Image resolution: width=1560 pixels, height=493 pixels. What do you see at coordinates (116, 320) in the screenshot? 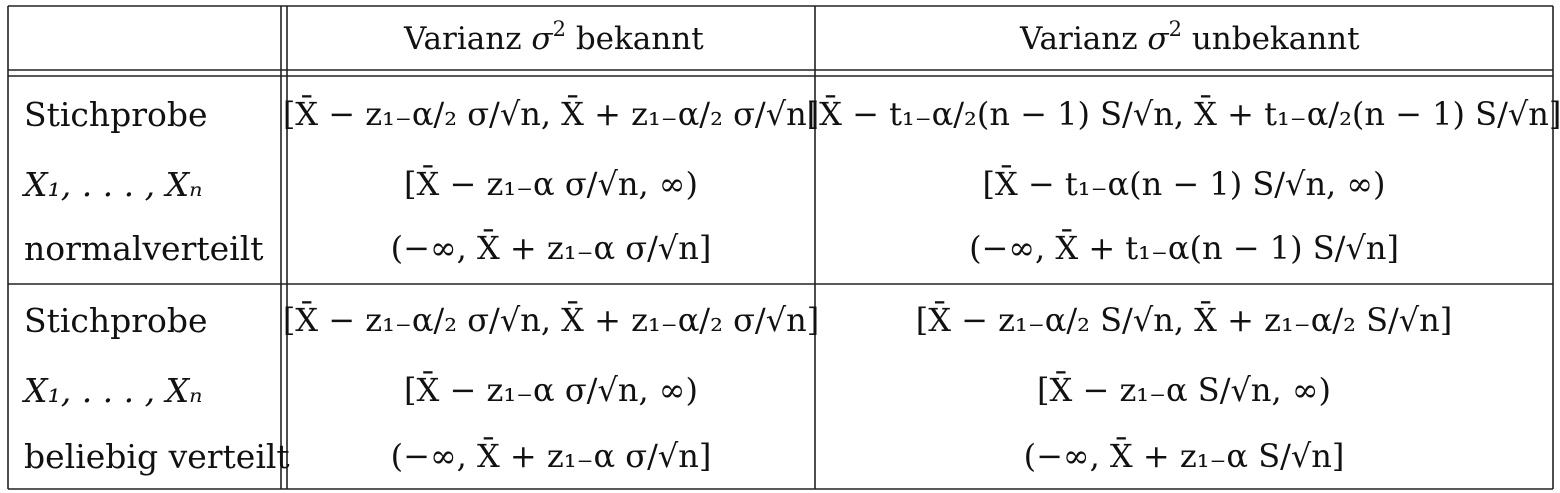
I see `row-label-stichprobe-2: Stichprobe` at bounding box center [116, 320].